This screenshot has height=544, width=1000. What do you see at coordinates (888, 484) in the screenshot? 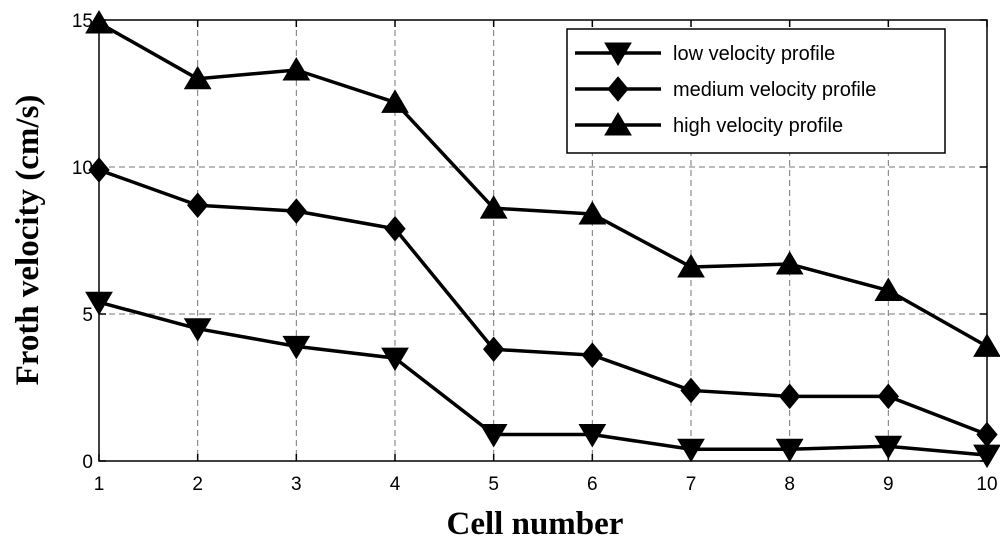
I see `x-tick-label: 9` at bounding box center [888, 484].